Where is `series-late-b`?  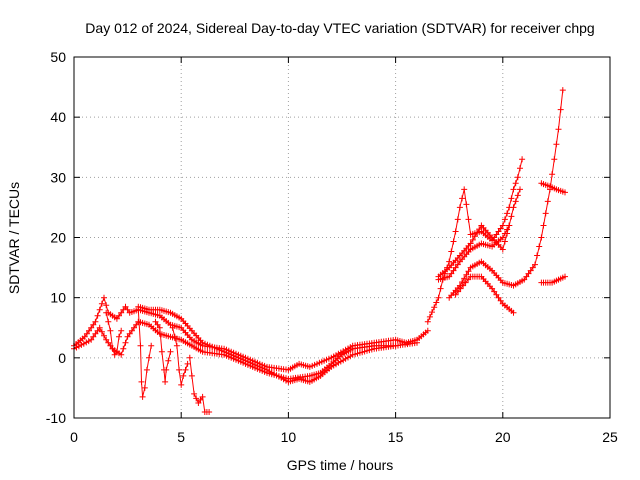 series-late-b is located at coordinates (553, 279).